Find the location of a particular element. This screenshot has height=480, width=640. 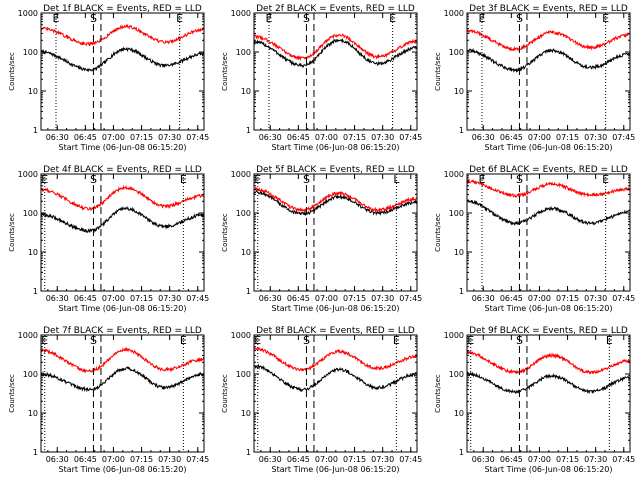

chart-title: Det 8f BLACK = Events, RED = LLD is located at coordinates (335, 331).